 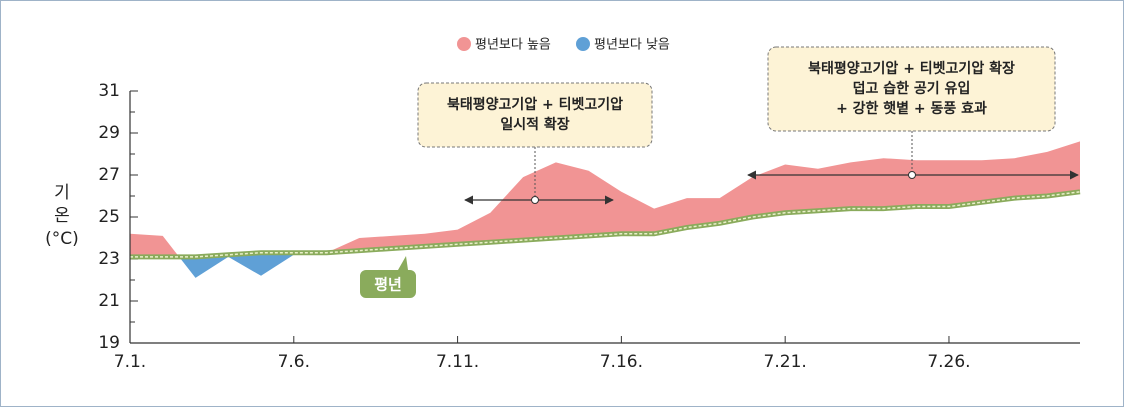 What do you see at coordinates (62, 239) in the screenshot?
I see `y-axis-label: (°C)` at bounding box center [62, 239].